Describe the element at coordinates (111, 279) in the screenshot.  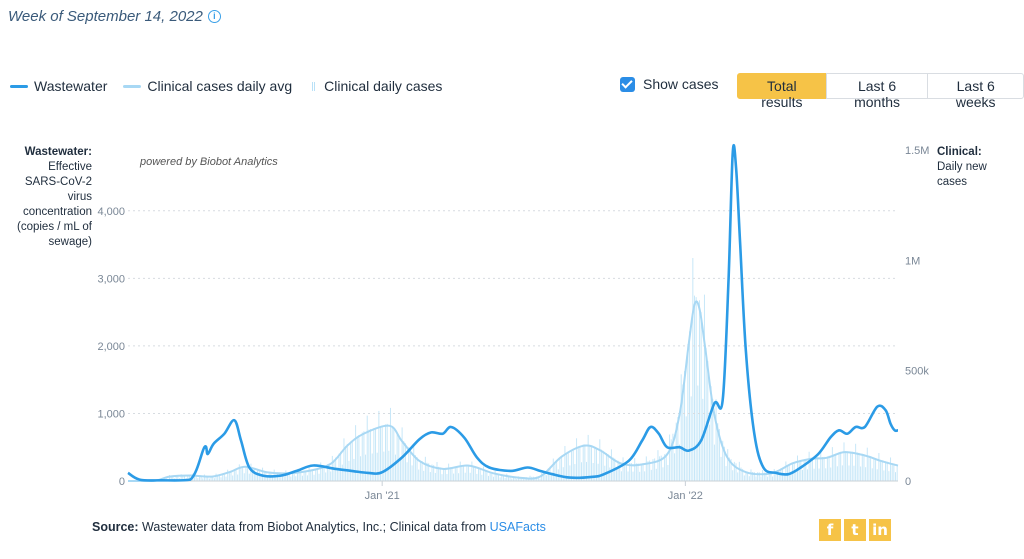
I see `left-tick-label: 3,000` at that location.